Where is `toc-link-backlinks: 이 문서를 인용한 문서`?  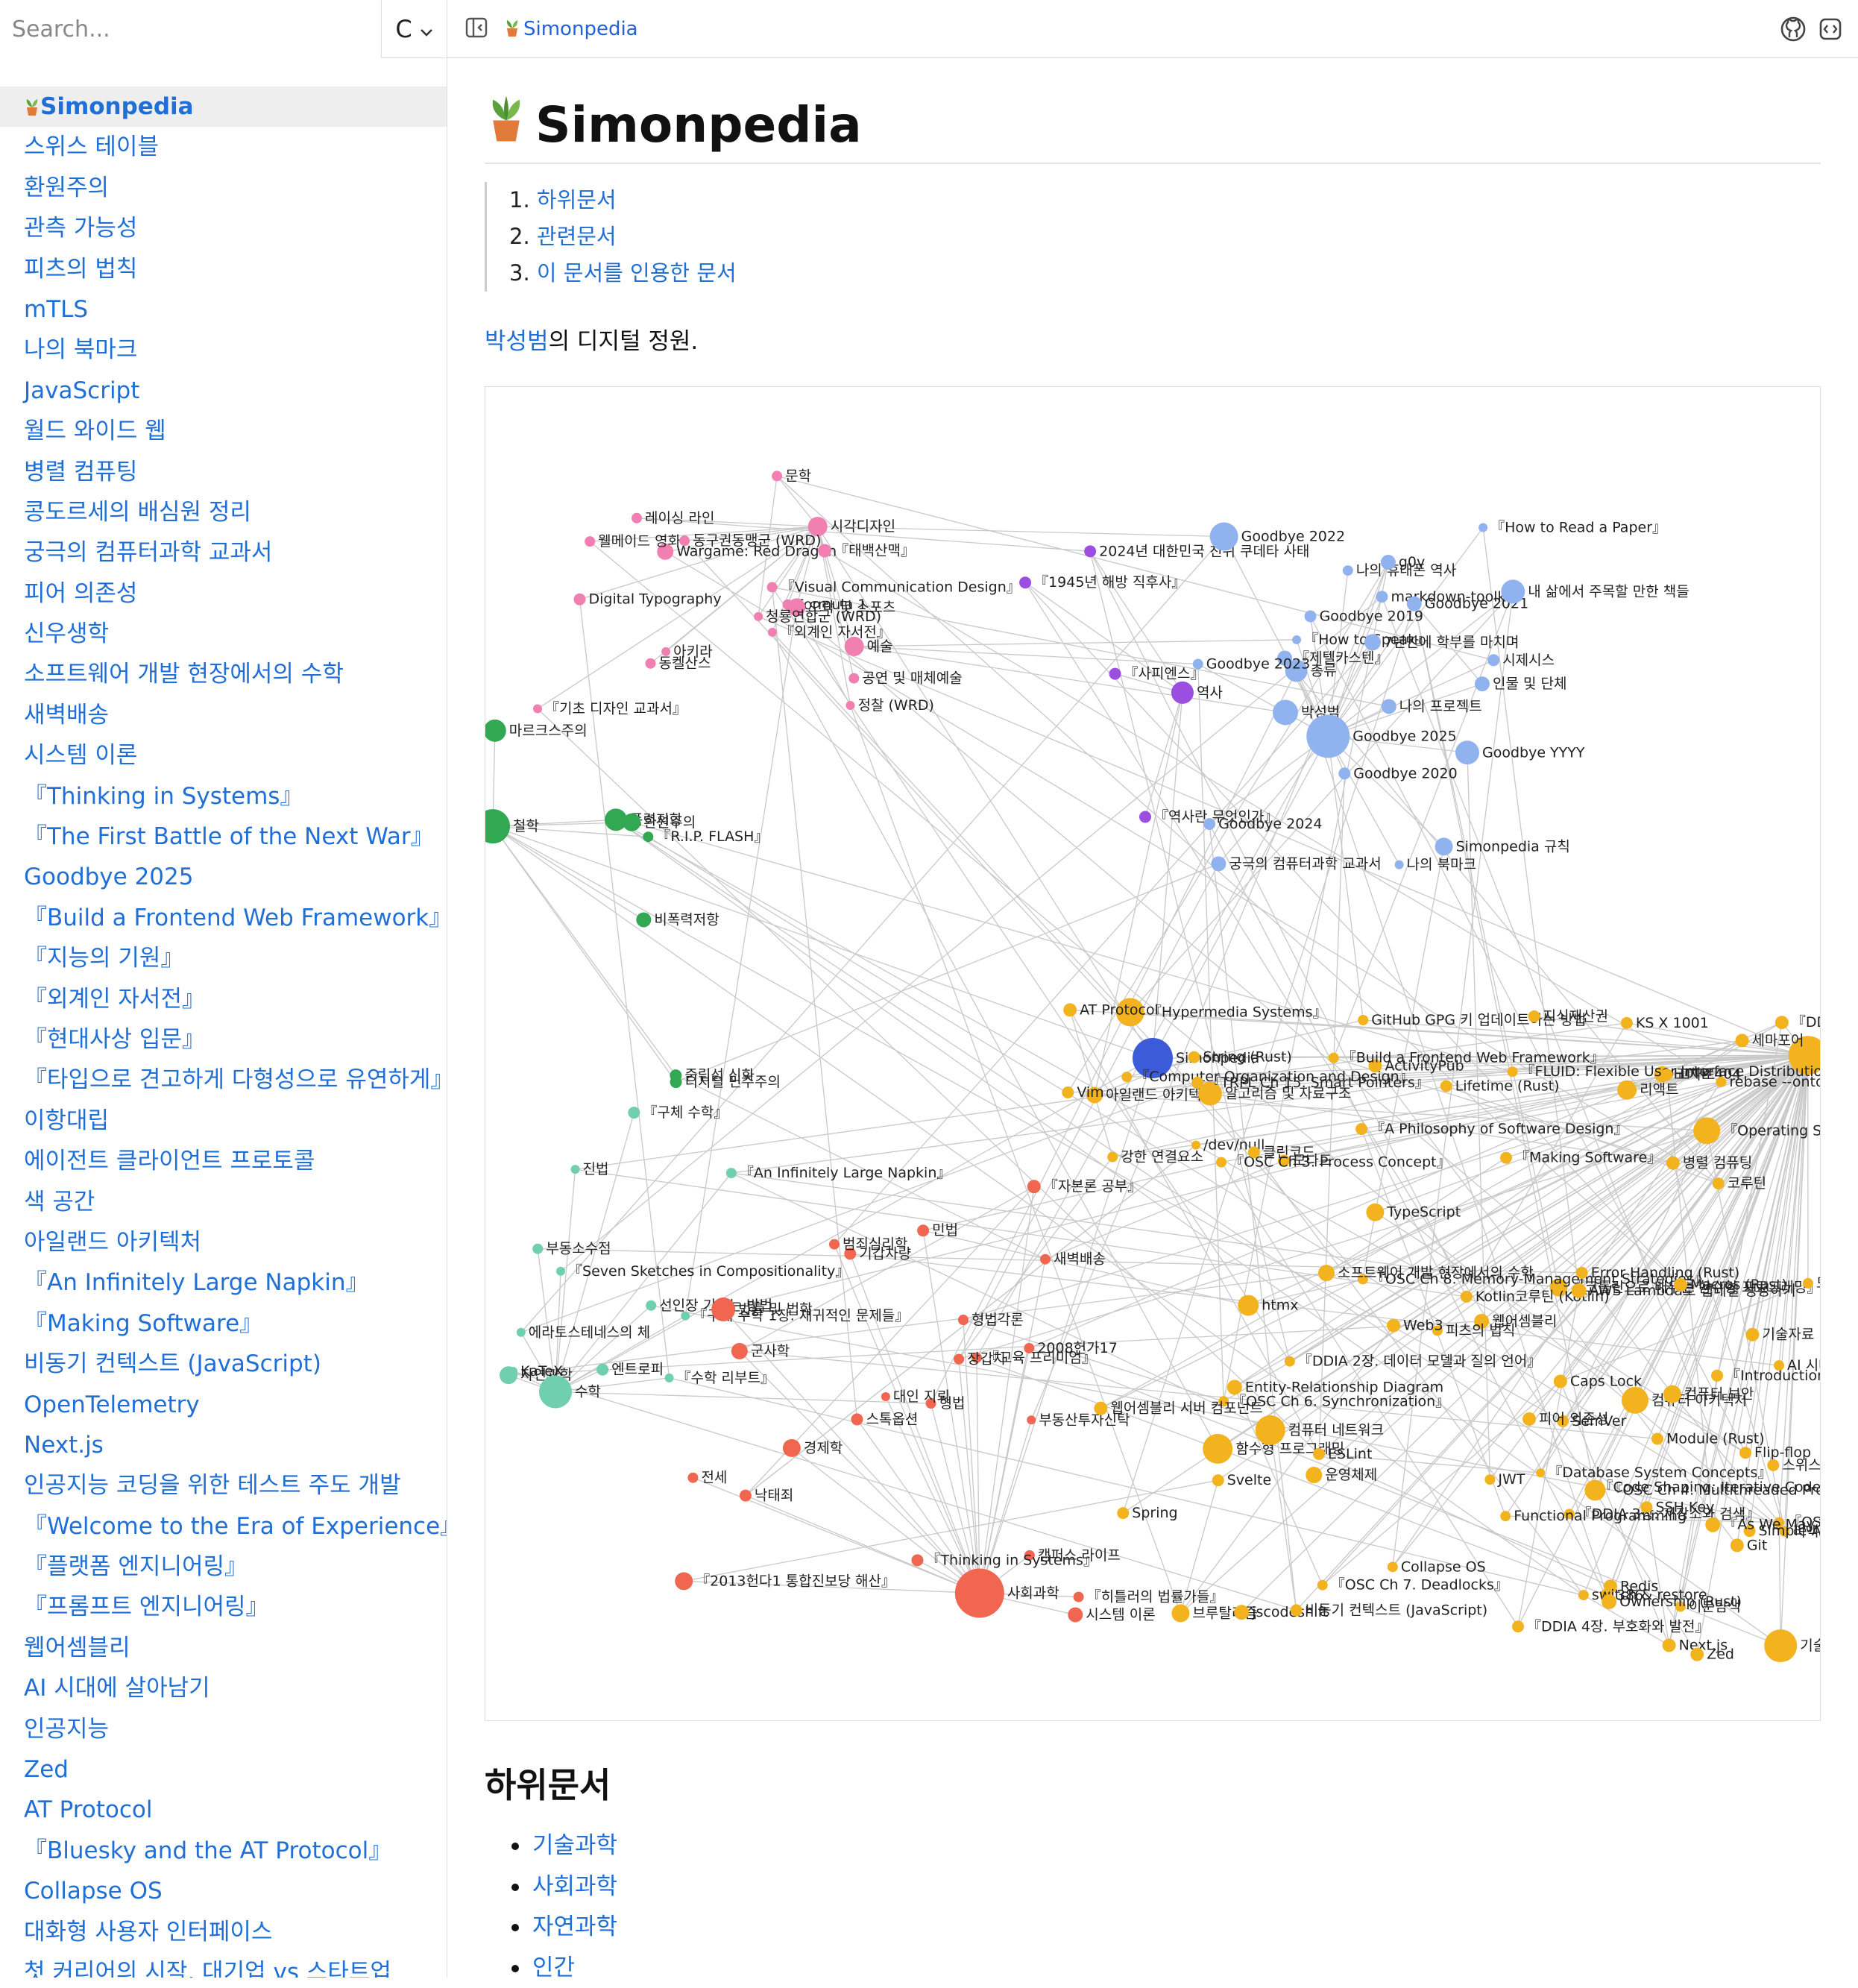
toc-link-backlinks: 이 문서를 인용한 문서 is located at coordinates (637, 273).